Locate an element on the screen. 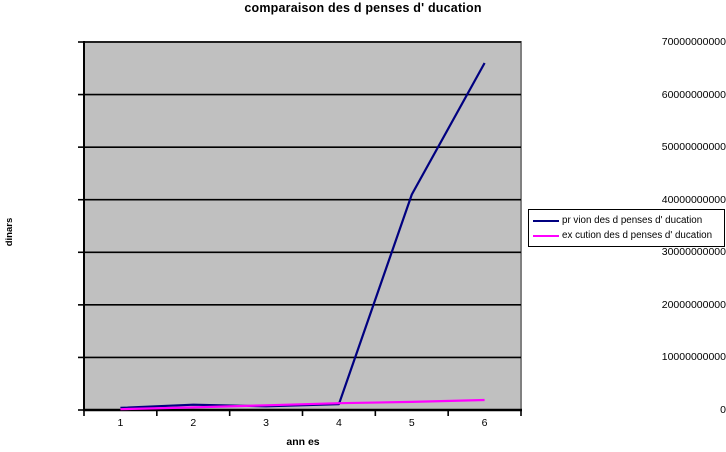 The image size is (726, 452). y-tick-label: 30000000000 is located at coordinates (693, 252).